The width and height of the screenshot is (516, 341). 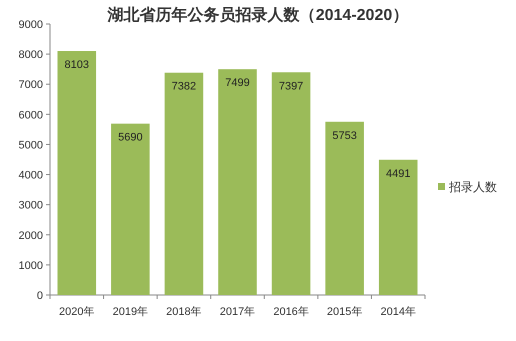 I want to click on legend-label: 招录人数, so click(x=472, y=187).